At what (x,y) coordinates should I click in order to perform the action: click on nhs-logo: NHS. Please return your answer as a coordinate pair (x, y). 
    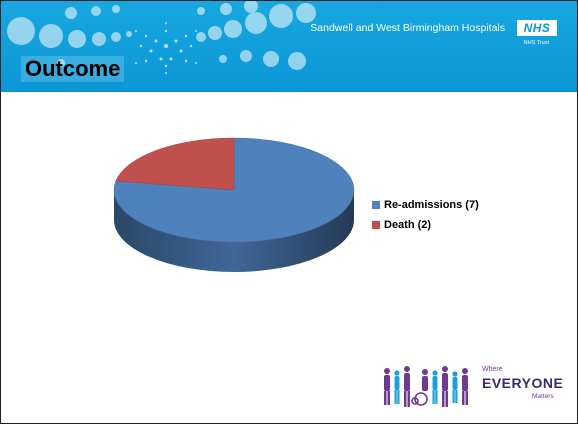
    Looking at the image, I should click on (537, 28).